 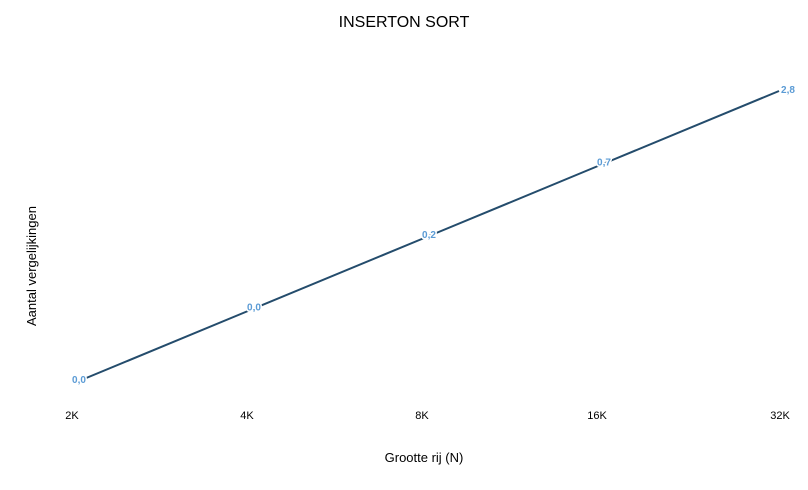 I want to click on data-label: 0,2, so click(x=429, y=235).